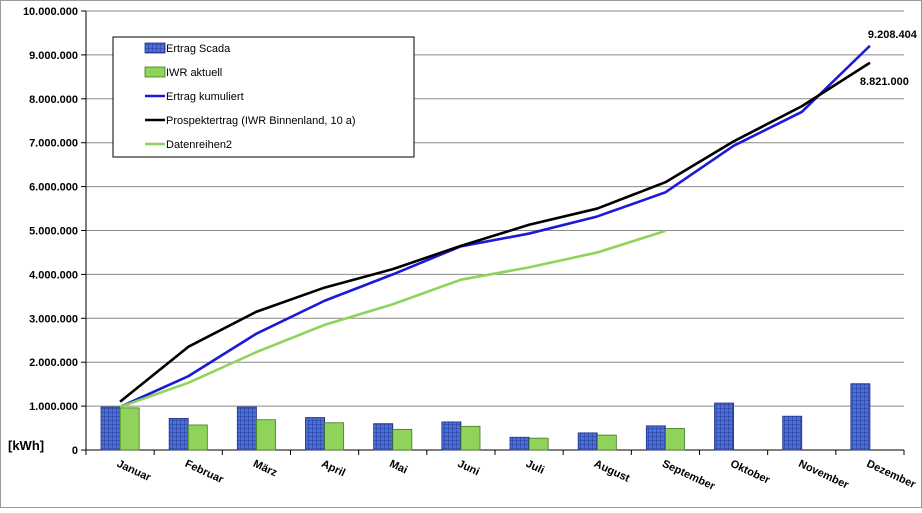 The width and height of the screenshot is (922, 513). I want to click on x-tick-label: Juni, so click(469, 468).